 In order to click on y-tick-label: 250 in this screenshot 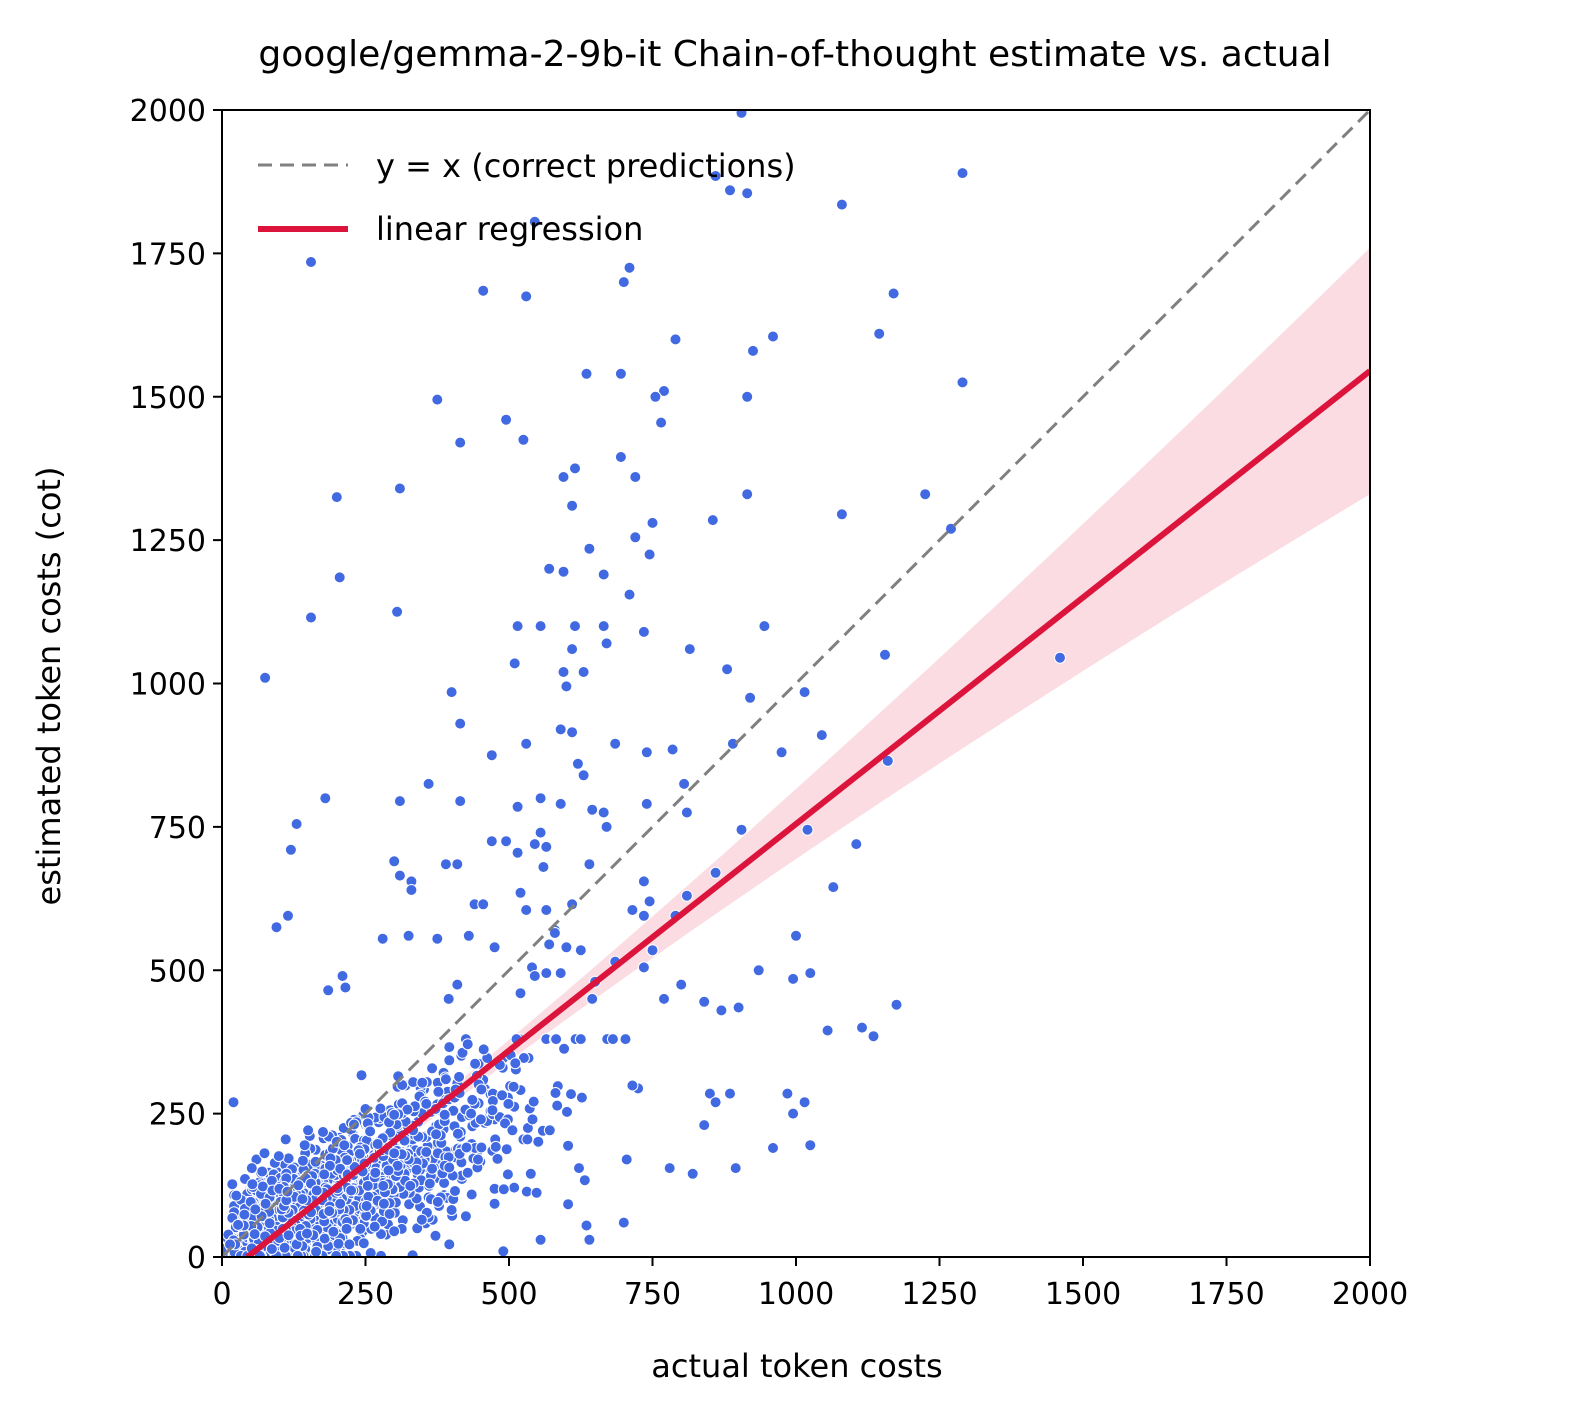, I will do `click(177, 1115)`.